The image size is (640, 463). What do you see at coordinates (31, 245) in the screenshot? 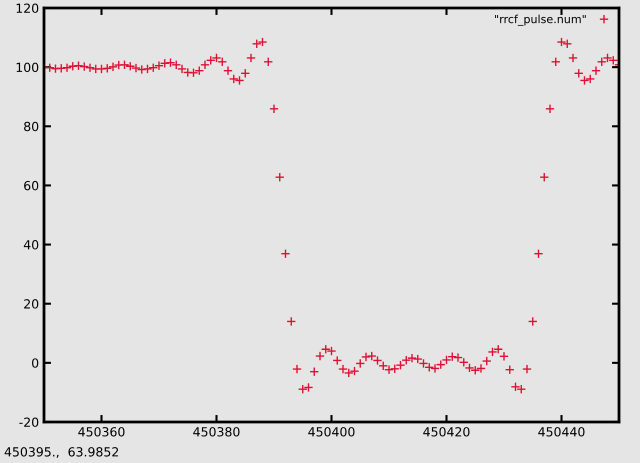
I see `y-tick-label: 40` at bounding box center [31, 245].